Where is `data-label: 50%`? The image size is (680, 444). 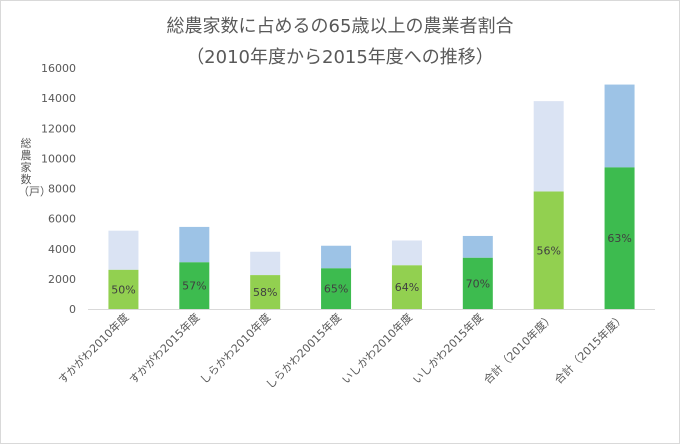
data-label: 50% is located at coordinates (123, 289).